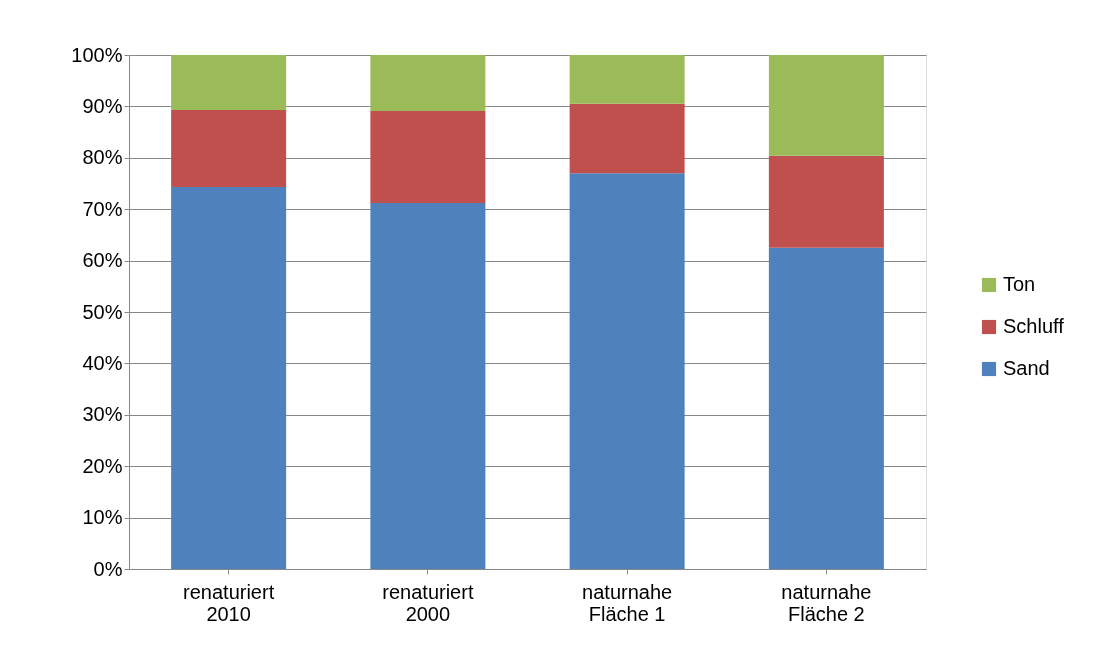 This screenshot has height=665, width=1119. Describe the element at coordinates (1019, 284) in the screenshot. I see `legend-label: Ton` at that location.